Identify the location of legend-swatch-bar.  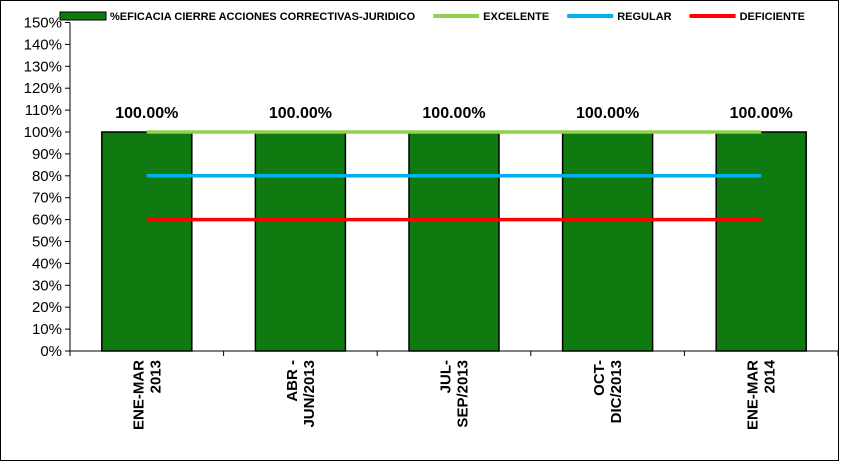
(83, 16).